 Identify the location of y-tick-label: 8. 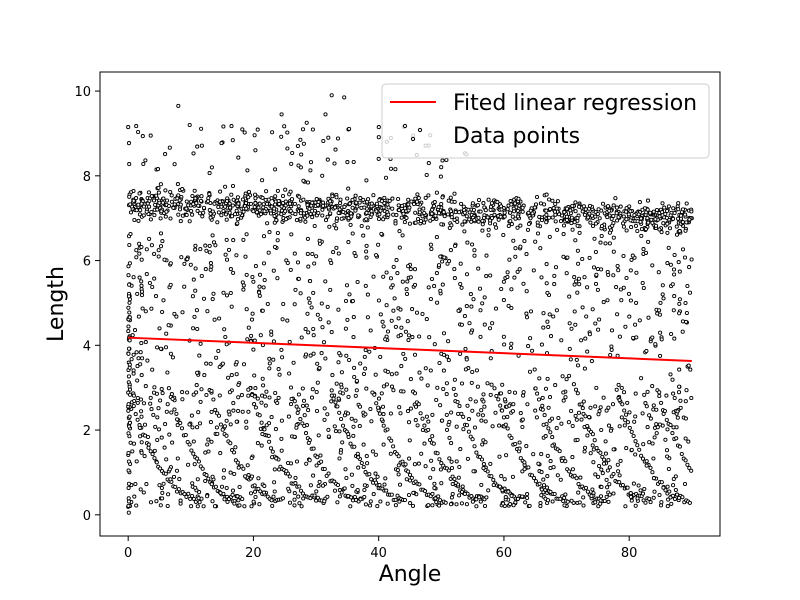
(87, 177).